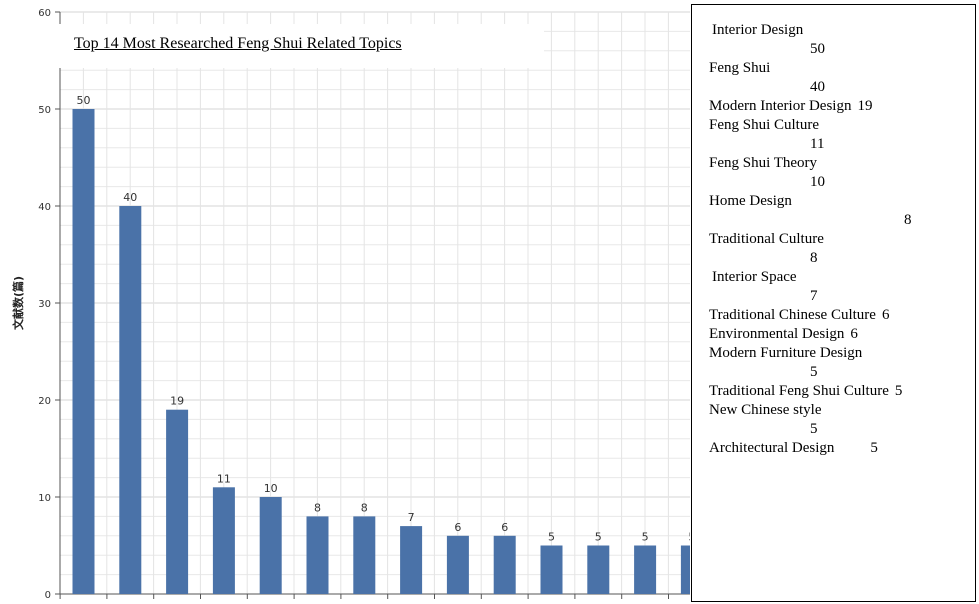 This screenshot has height=604, width=979. I want to click on bar-value-label: 50, so click(84, 100).